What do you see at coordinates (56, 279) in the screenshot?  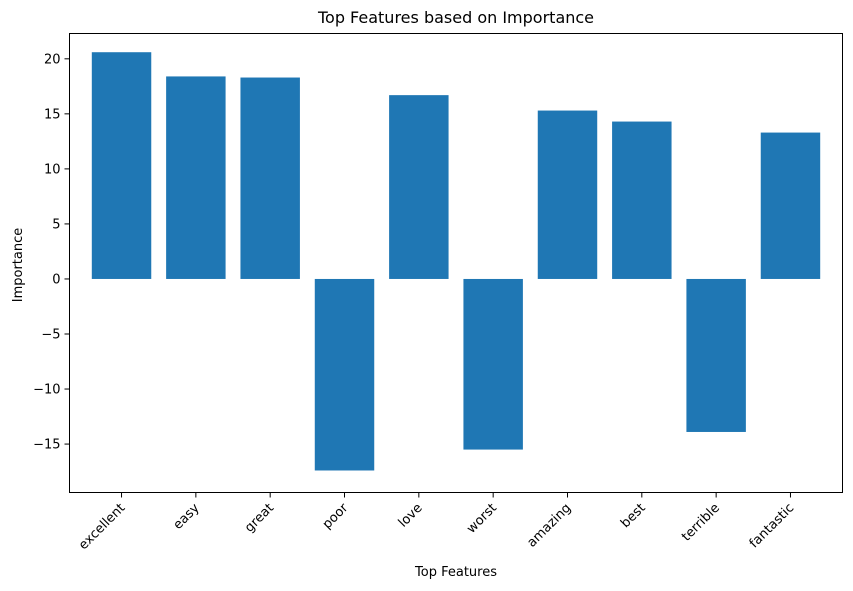 I see `y-tick-label: 0` at bounding box center [56, 279].